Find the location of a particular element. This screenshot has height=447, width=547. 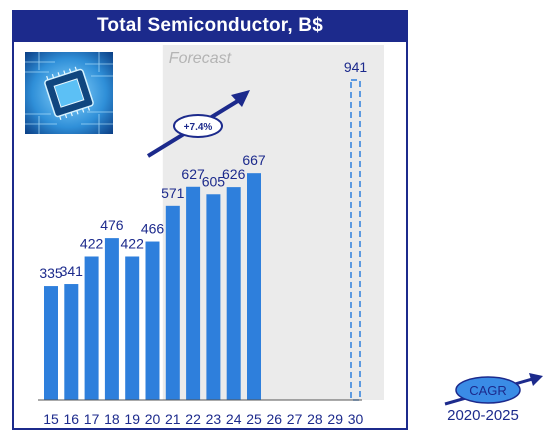

x-tick-label-26: 26 is located at coordinates (275, 419).